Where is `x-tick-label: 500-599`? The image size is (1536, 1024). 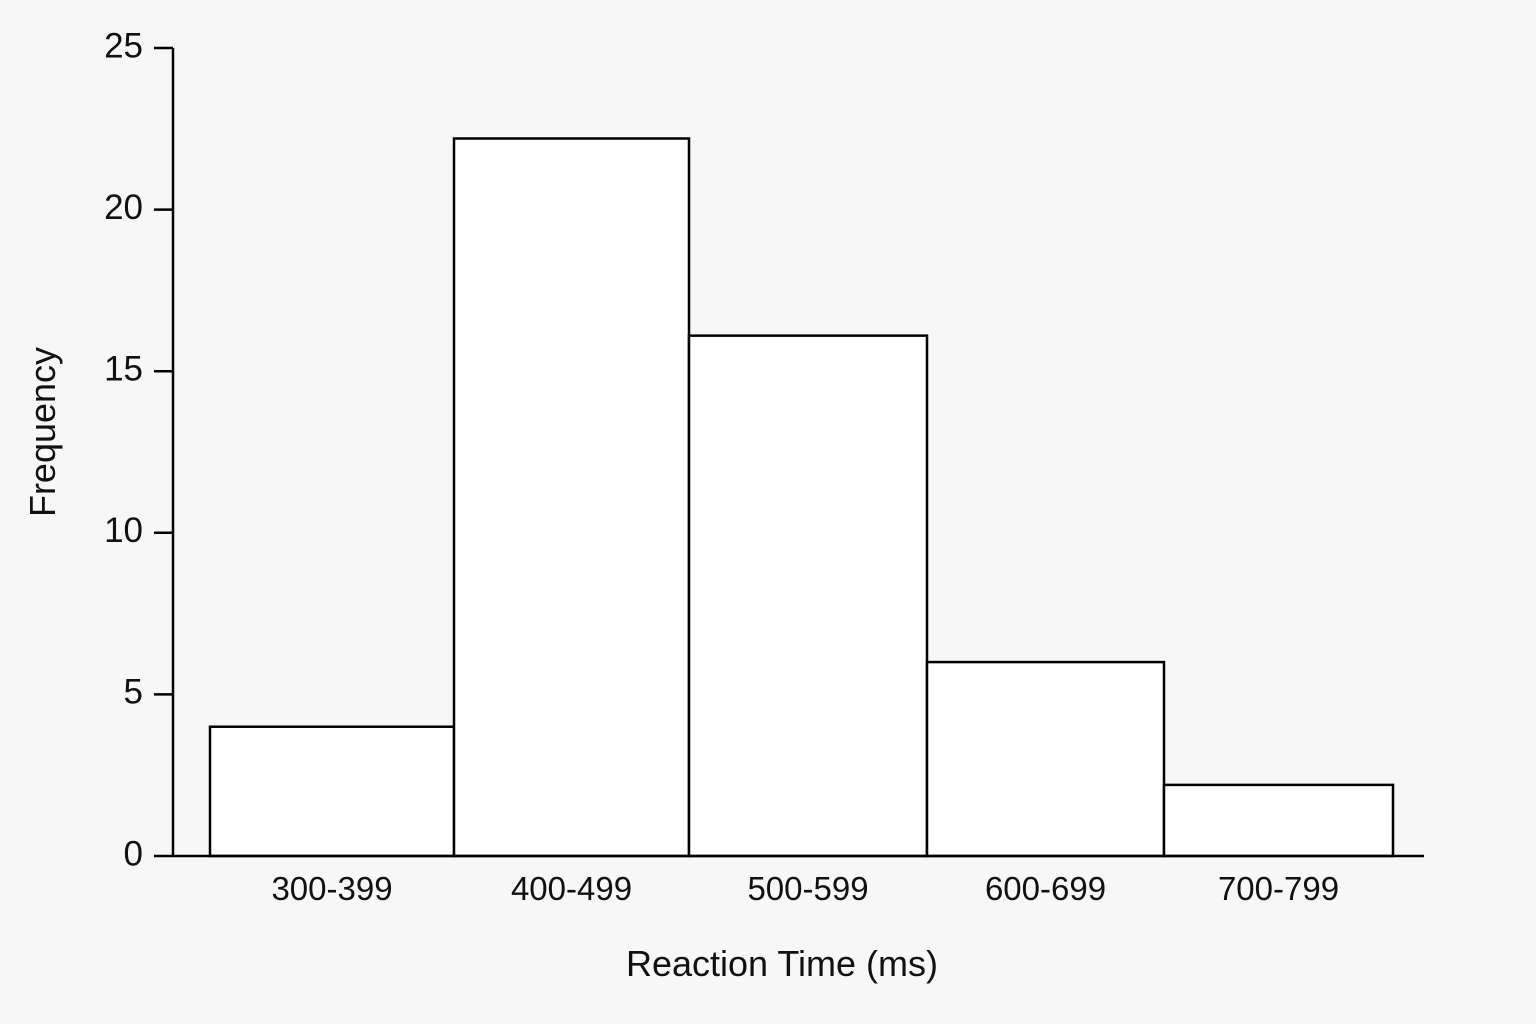
x-tick-label: 500-599 is located at coordinates (807, 888).